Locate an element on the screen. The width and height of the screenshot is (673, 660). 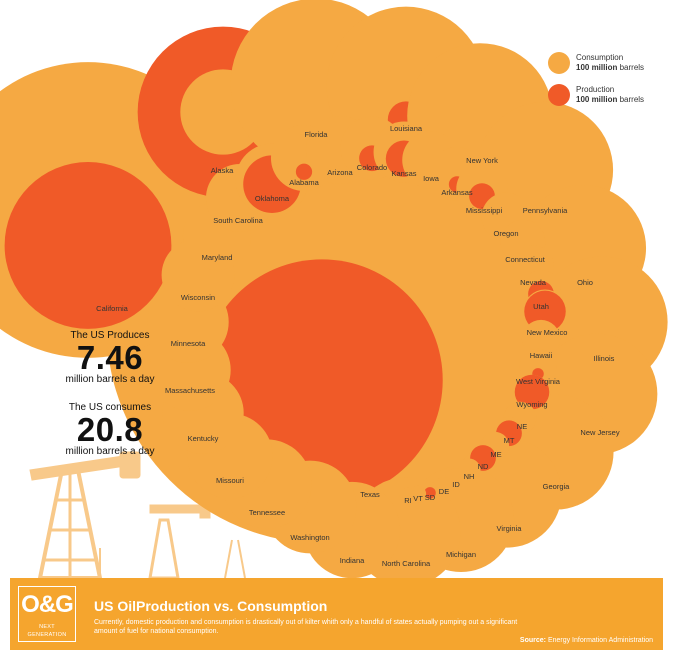
legend-production-suffix: barrels is located at coordinates (632, 99).